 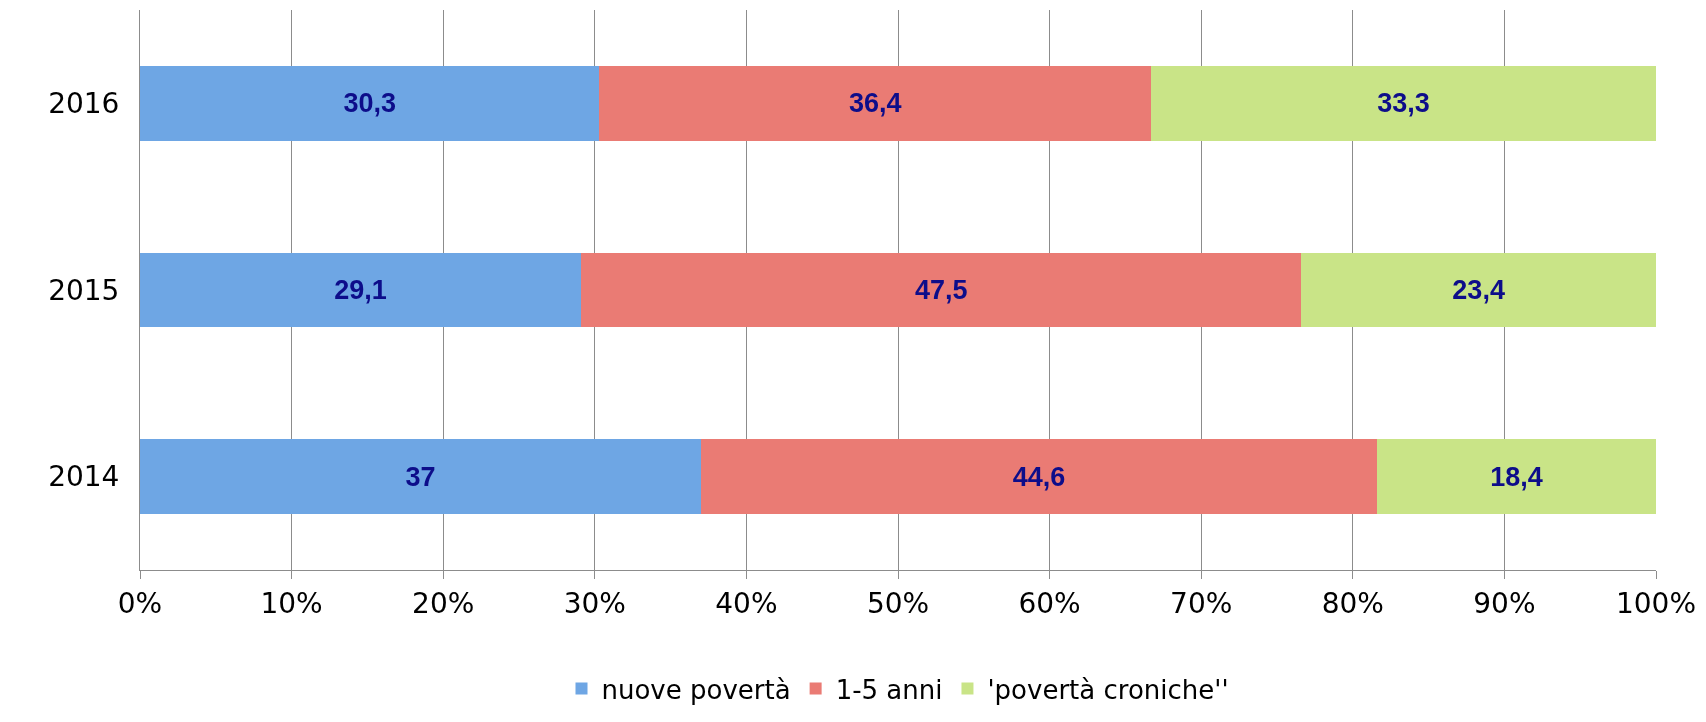 I want to click on x-tick-label: 20%, so click(x=443, y=603).